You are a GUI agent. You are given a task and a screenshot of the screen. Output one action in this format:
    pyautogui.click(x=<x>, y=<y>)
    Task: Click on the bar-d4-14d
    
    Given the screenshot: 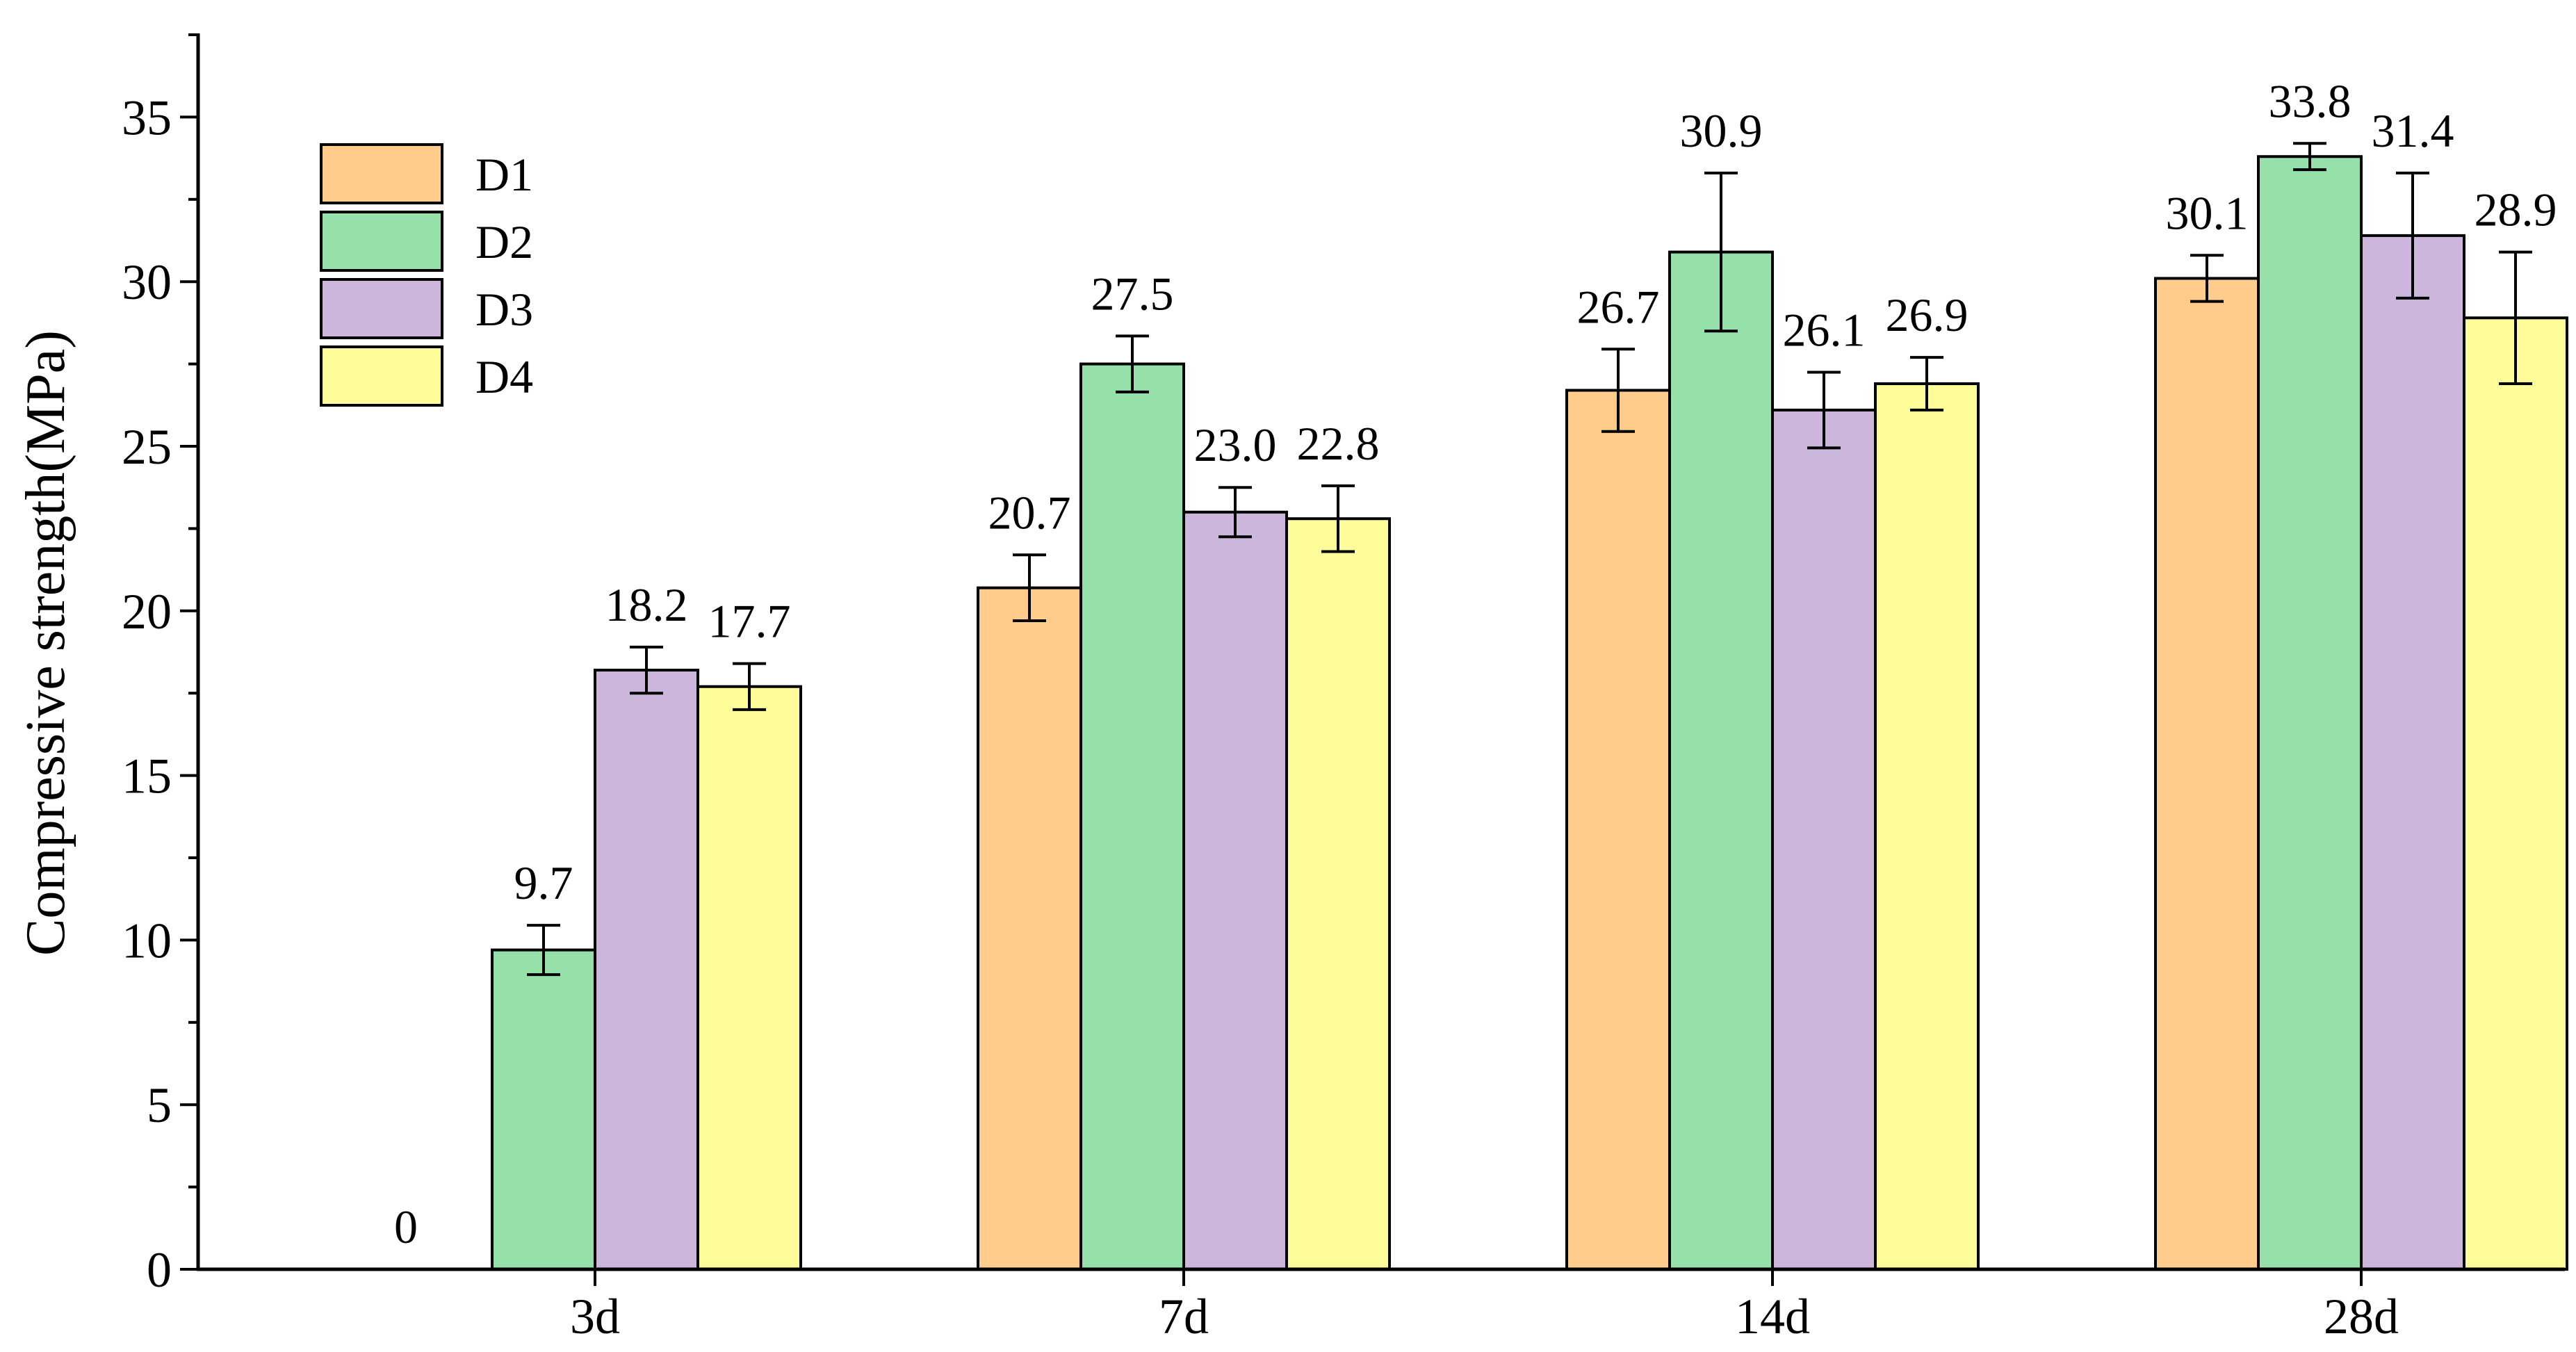 What is the action you would take?
    pyautogui.click(x=1927, y=826)
    